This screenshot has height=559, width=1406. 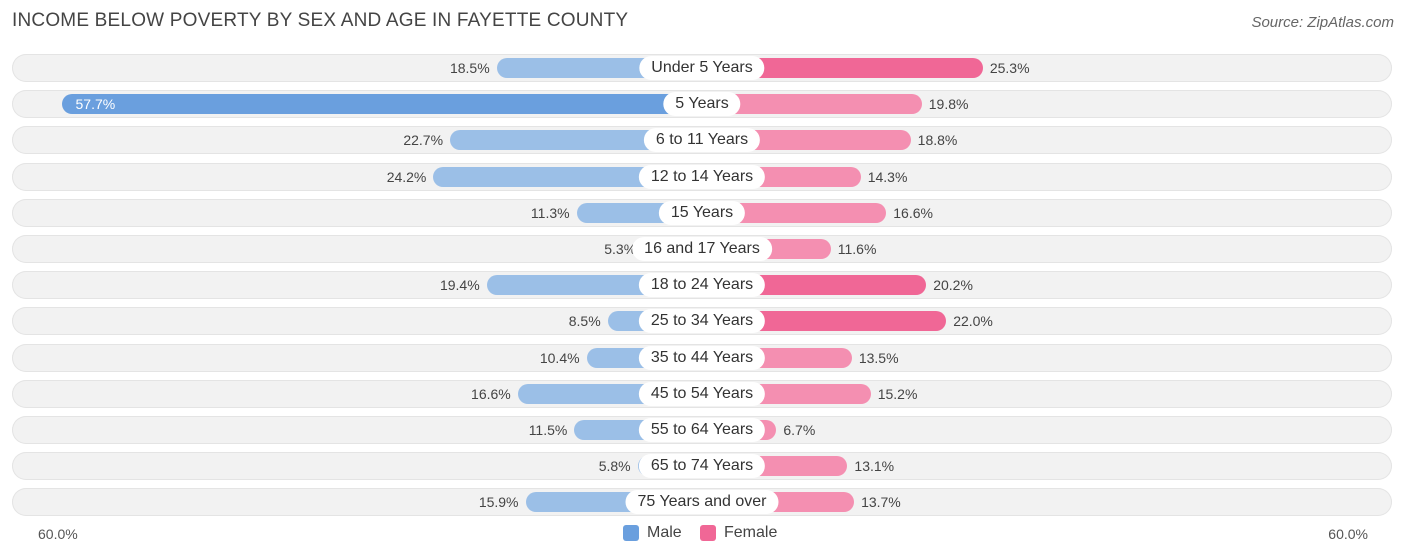 What do you see at coordinates (702, 104) in the screenshot?
I see `category-label: 5 Years` at bounding box center [702, 104].